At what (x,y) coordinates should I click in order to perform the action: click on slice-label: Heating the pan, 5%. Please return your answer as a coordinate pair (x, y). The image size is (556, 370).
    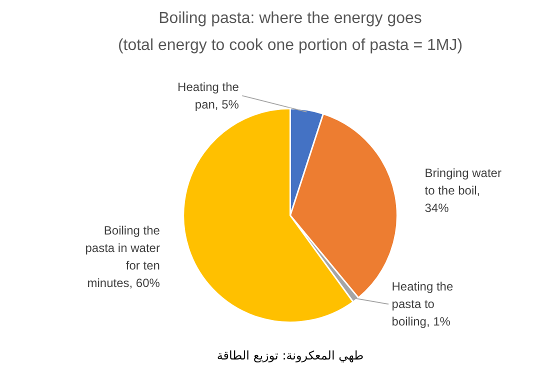
    Looking at the image, I should click on (209, 96).